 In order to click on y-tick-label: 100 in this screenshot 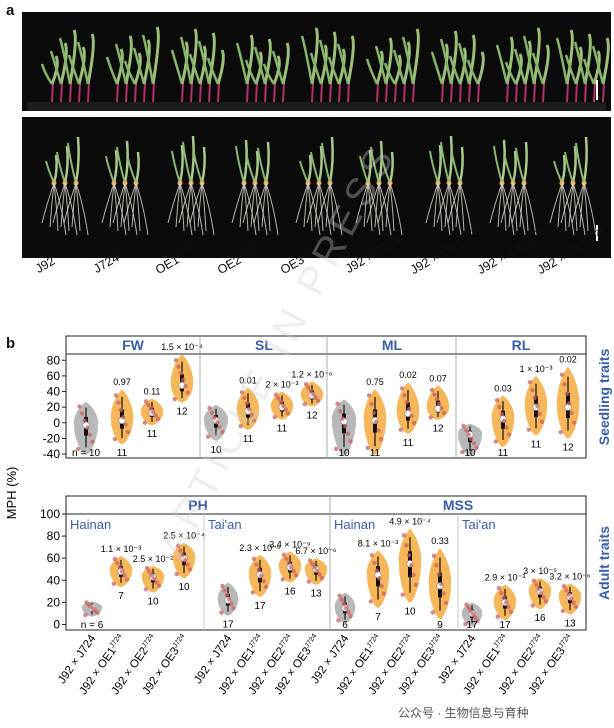, I will do `click(50, 514)`.